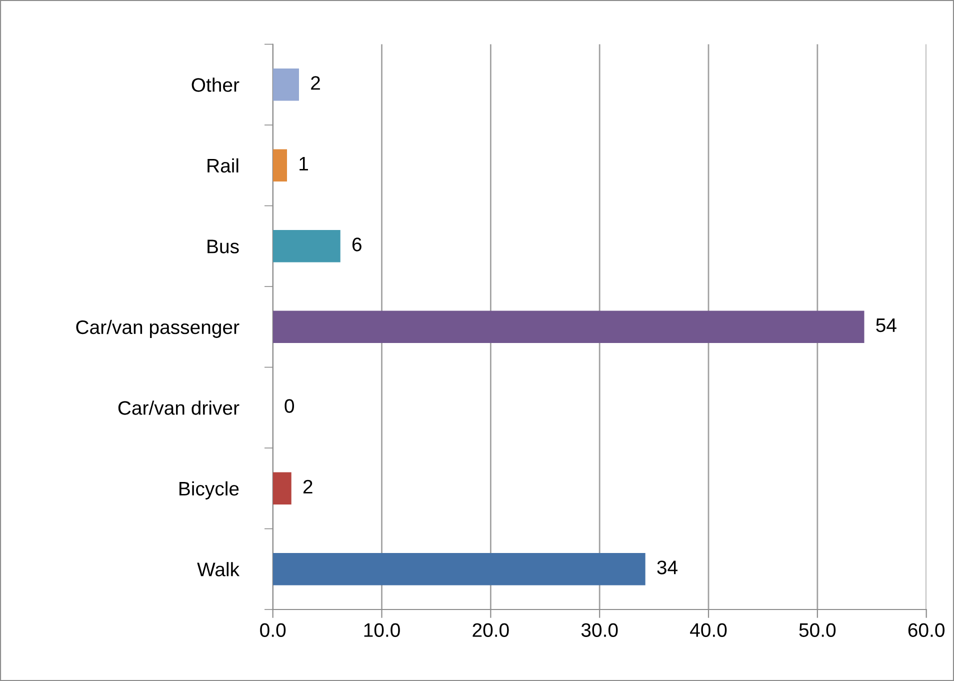 The height and width of the screenshot is (681, 954). What do you see at coordinates (926, 630) in the screenshot?
I see `x-tick-label: 60.0` at bounding box center [926, 630].